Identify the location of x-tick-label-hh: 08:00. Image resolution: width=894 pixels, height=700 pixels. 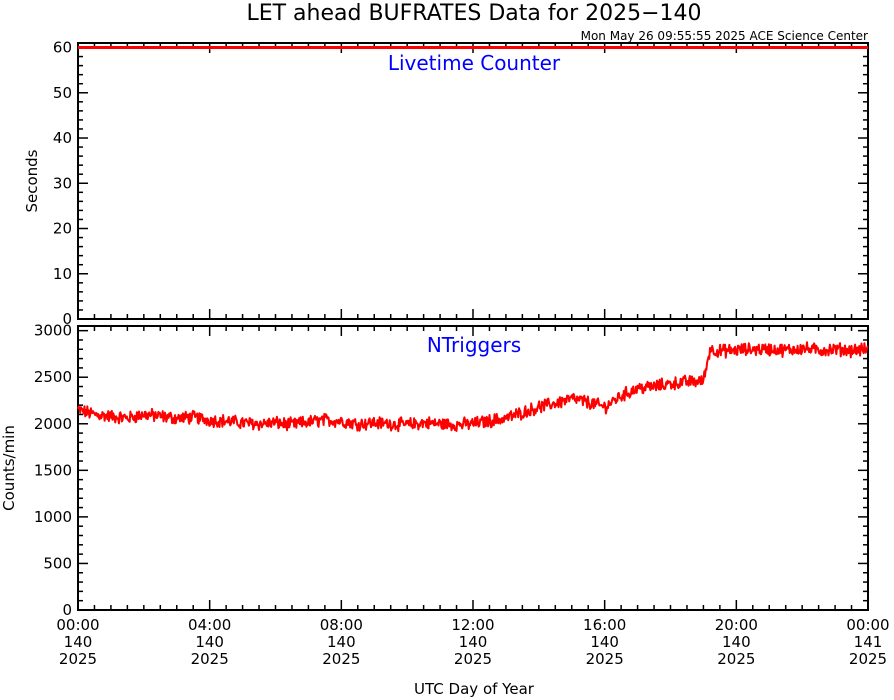
(341, 625).